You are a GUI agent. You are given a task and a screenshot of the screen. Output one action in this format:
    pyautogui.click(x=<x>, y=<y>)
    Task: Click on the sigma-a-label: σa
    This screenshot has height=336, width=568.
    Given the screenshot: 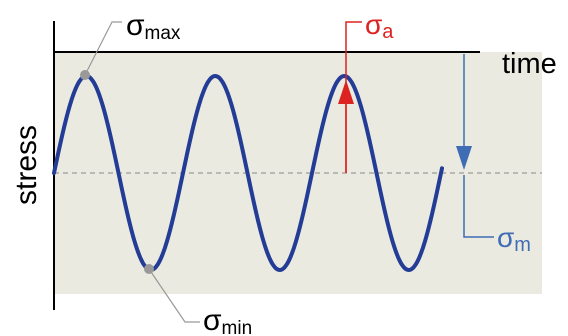 What is the action you would take?
    pyautogui.click(x=379, y=26)
    